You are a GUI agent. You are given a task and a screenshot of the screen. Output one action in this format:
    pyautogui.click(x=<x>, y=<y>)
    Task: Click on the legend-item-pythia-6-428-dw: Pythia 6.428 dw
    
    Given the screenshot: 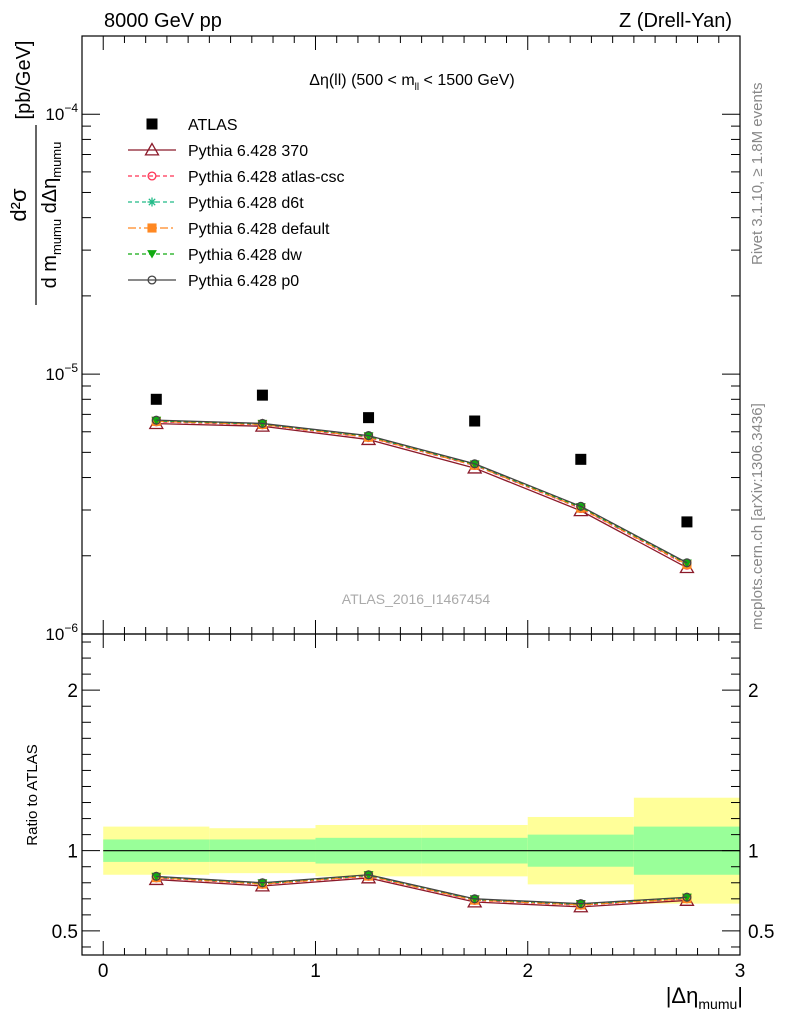 What is the action you would take?
    pyautogui.click(x=215, y=255)
    